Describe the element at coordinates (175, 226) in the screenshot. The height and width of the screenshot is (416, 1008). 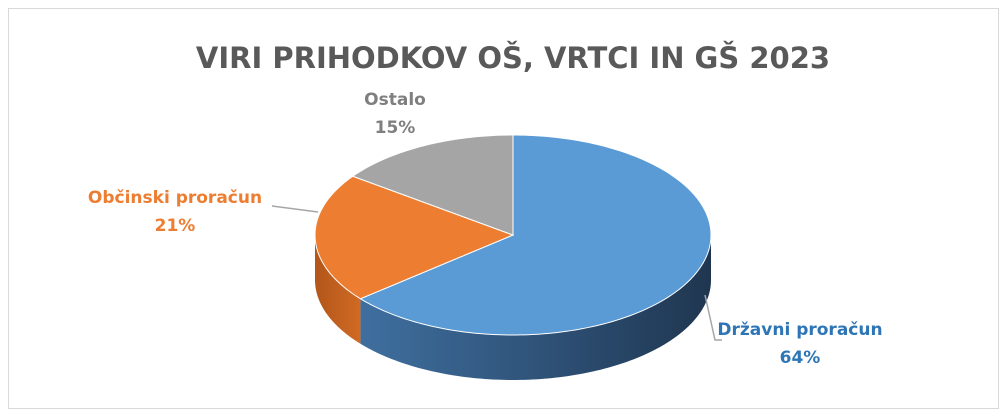
I see `data-label-value: 21%` at that location.